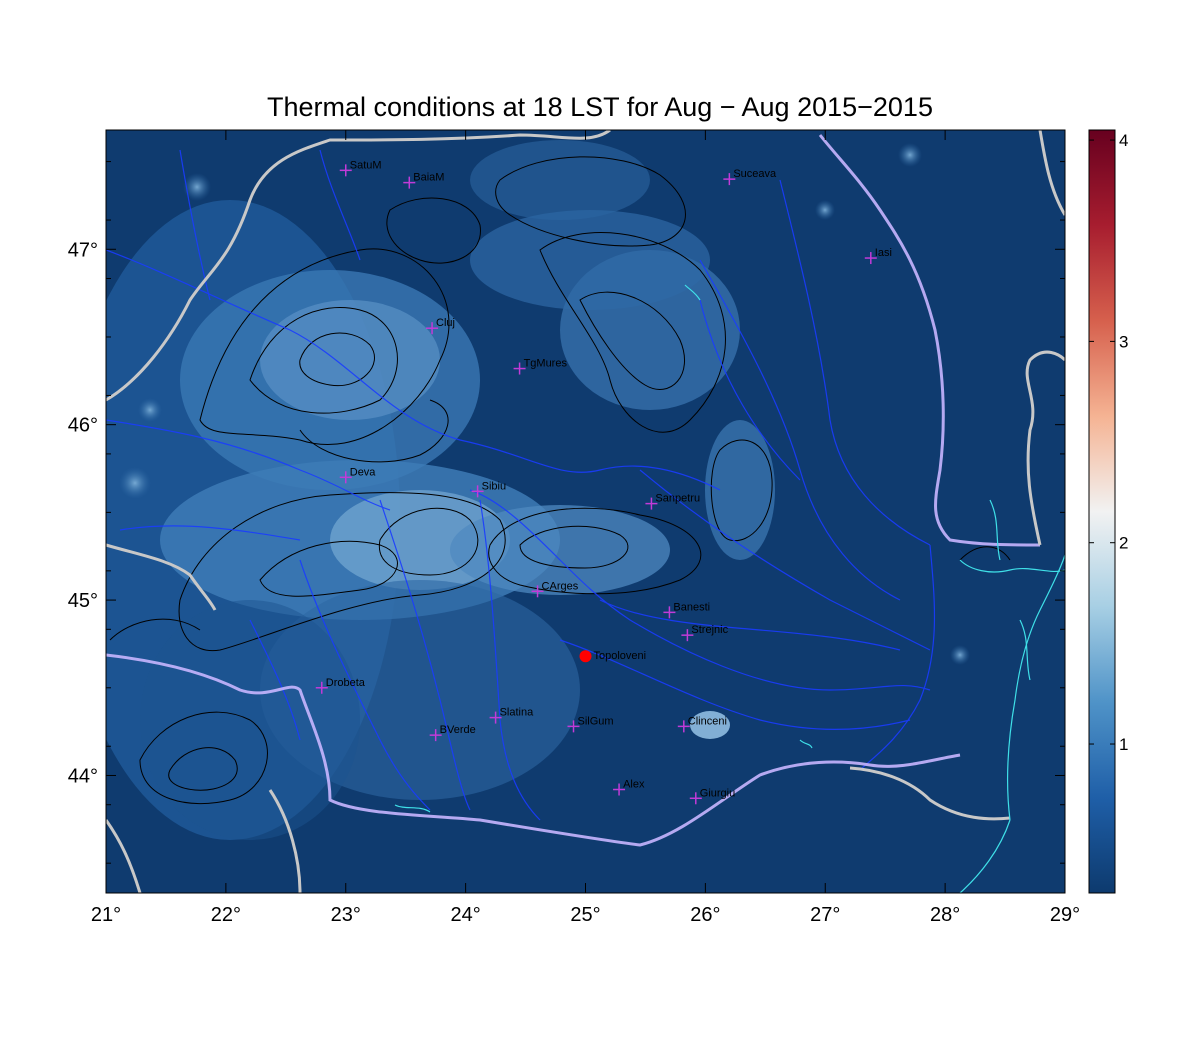 This screenshot has height=1050, width=1200. What do you see at coordinates (929, 340) in the screenshot?
I see `eastern-border` at bounding box center [929, 340].